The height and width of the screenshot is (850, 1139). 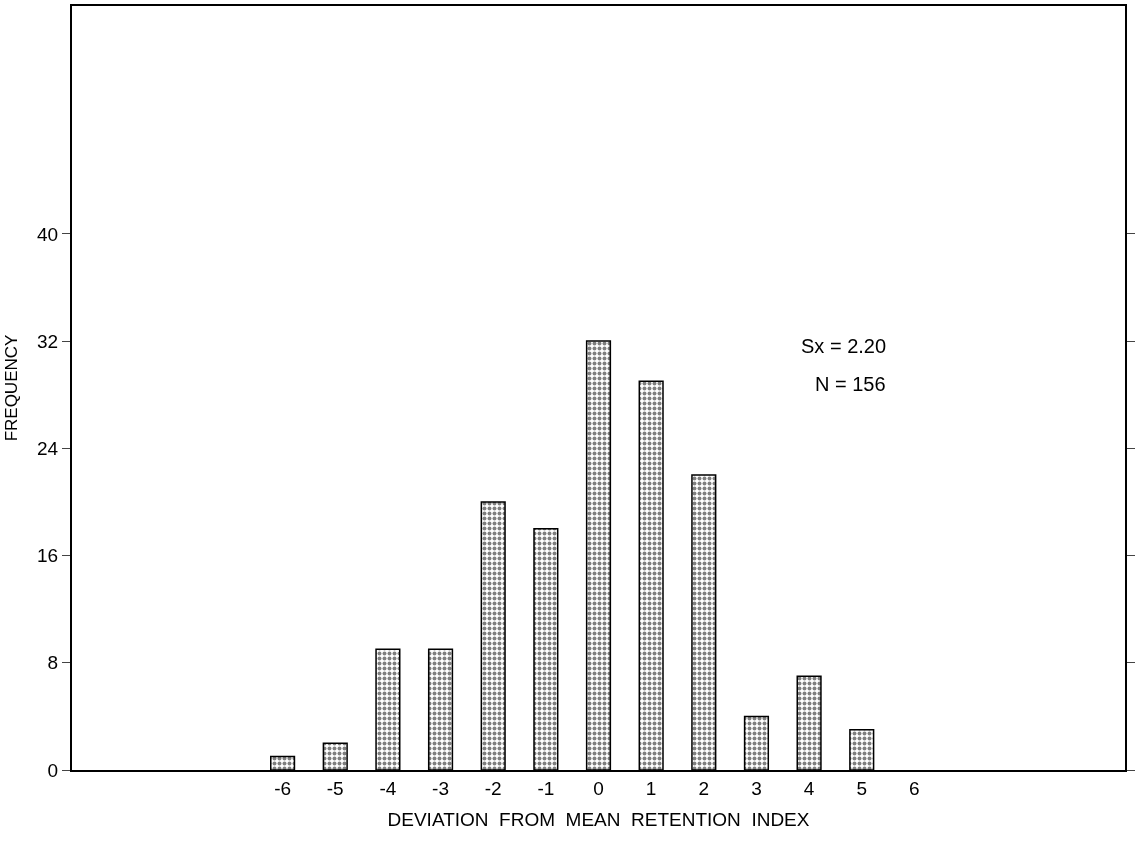 I want to click on x-tick-label: -3, so click(x=440, y=788).